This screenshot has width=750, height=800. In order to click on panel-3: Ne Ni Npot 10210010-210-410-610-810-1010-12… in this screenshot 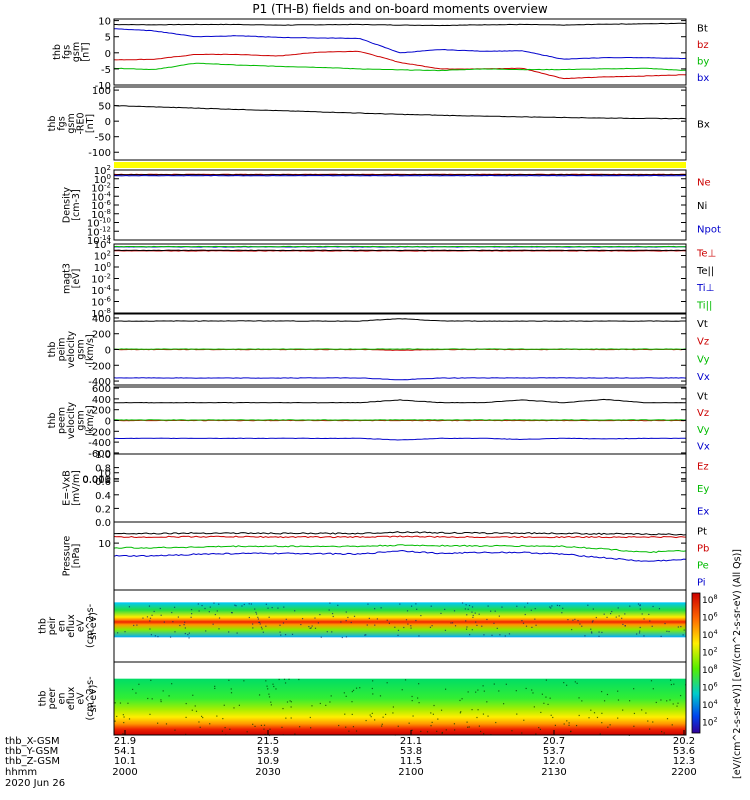, I will do `click(391, 205)`.